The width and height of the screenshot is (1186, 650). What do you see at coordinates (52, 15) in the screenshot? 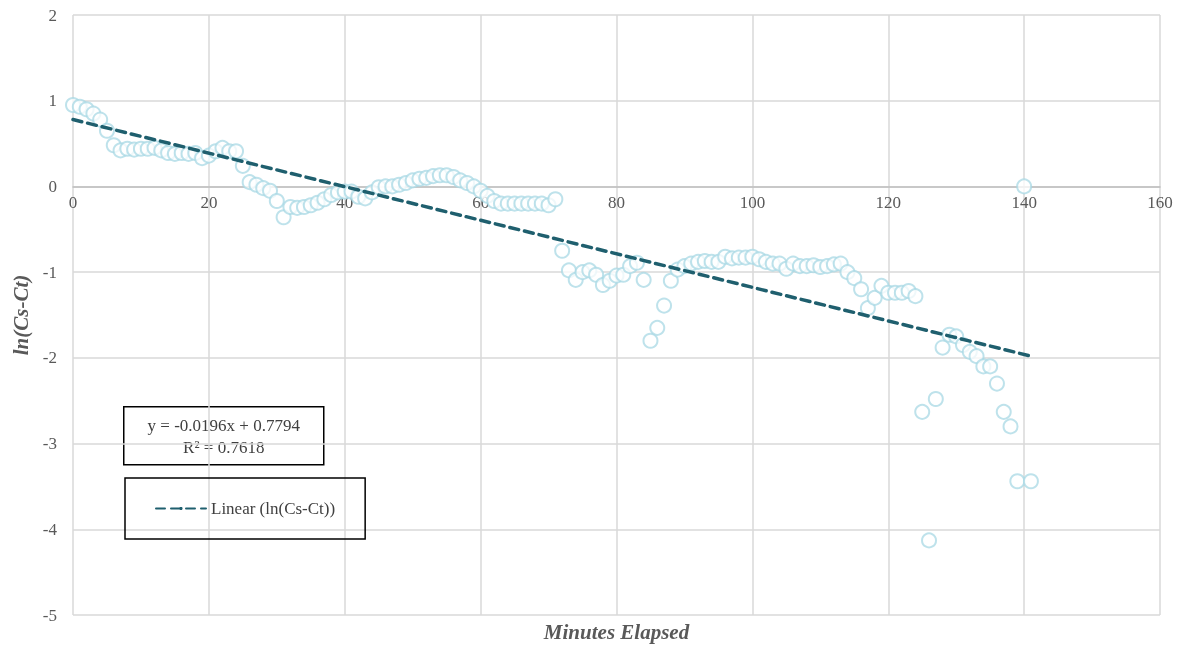
I see `y-tick-label: 2` at bounding box center [52, 15].